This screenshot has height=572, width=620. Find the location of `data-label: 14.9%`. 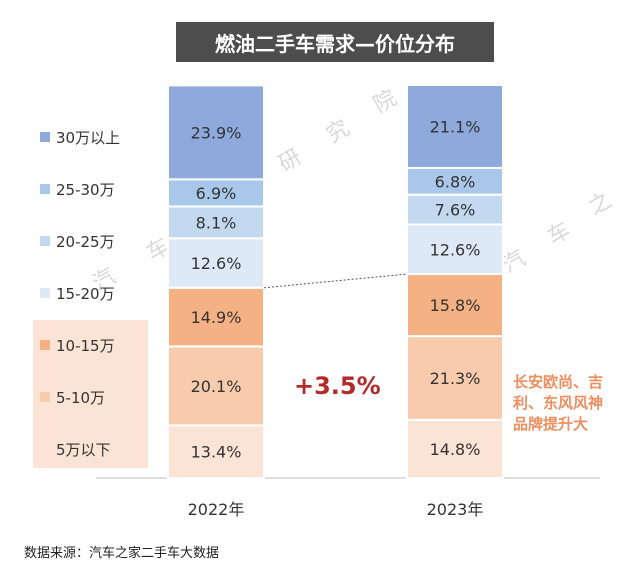

data-label: 14.9% is located at coordinates (216, 317).